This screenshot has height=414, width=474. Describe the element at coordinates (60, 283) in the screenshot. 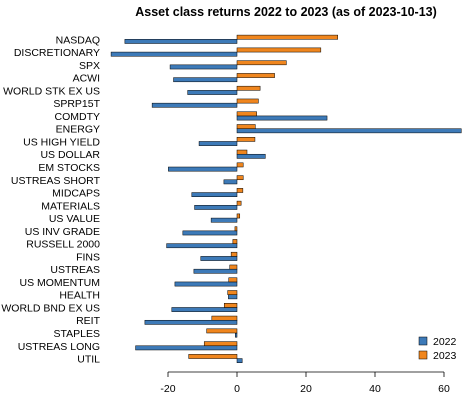

I see `category-label: US MOMENTUM` at that location.